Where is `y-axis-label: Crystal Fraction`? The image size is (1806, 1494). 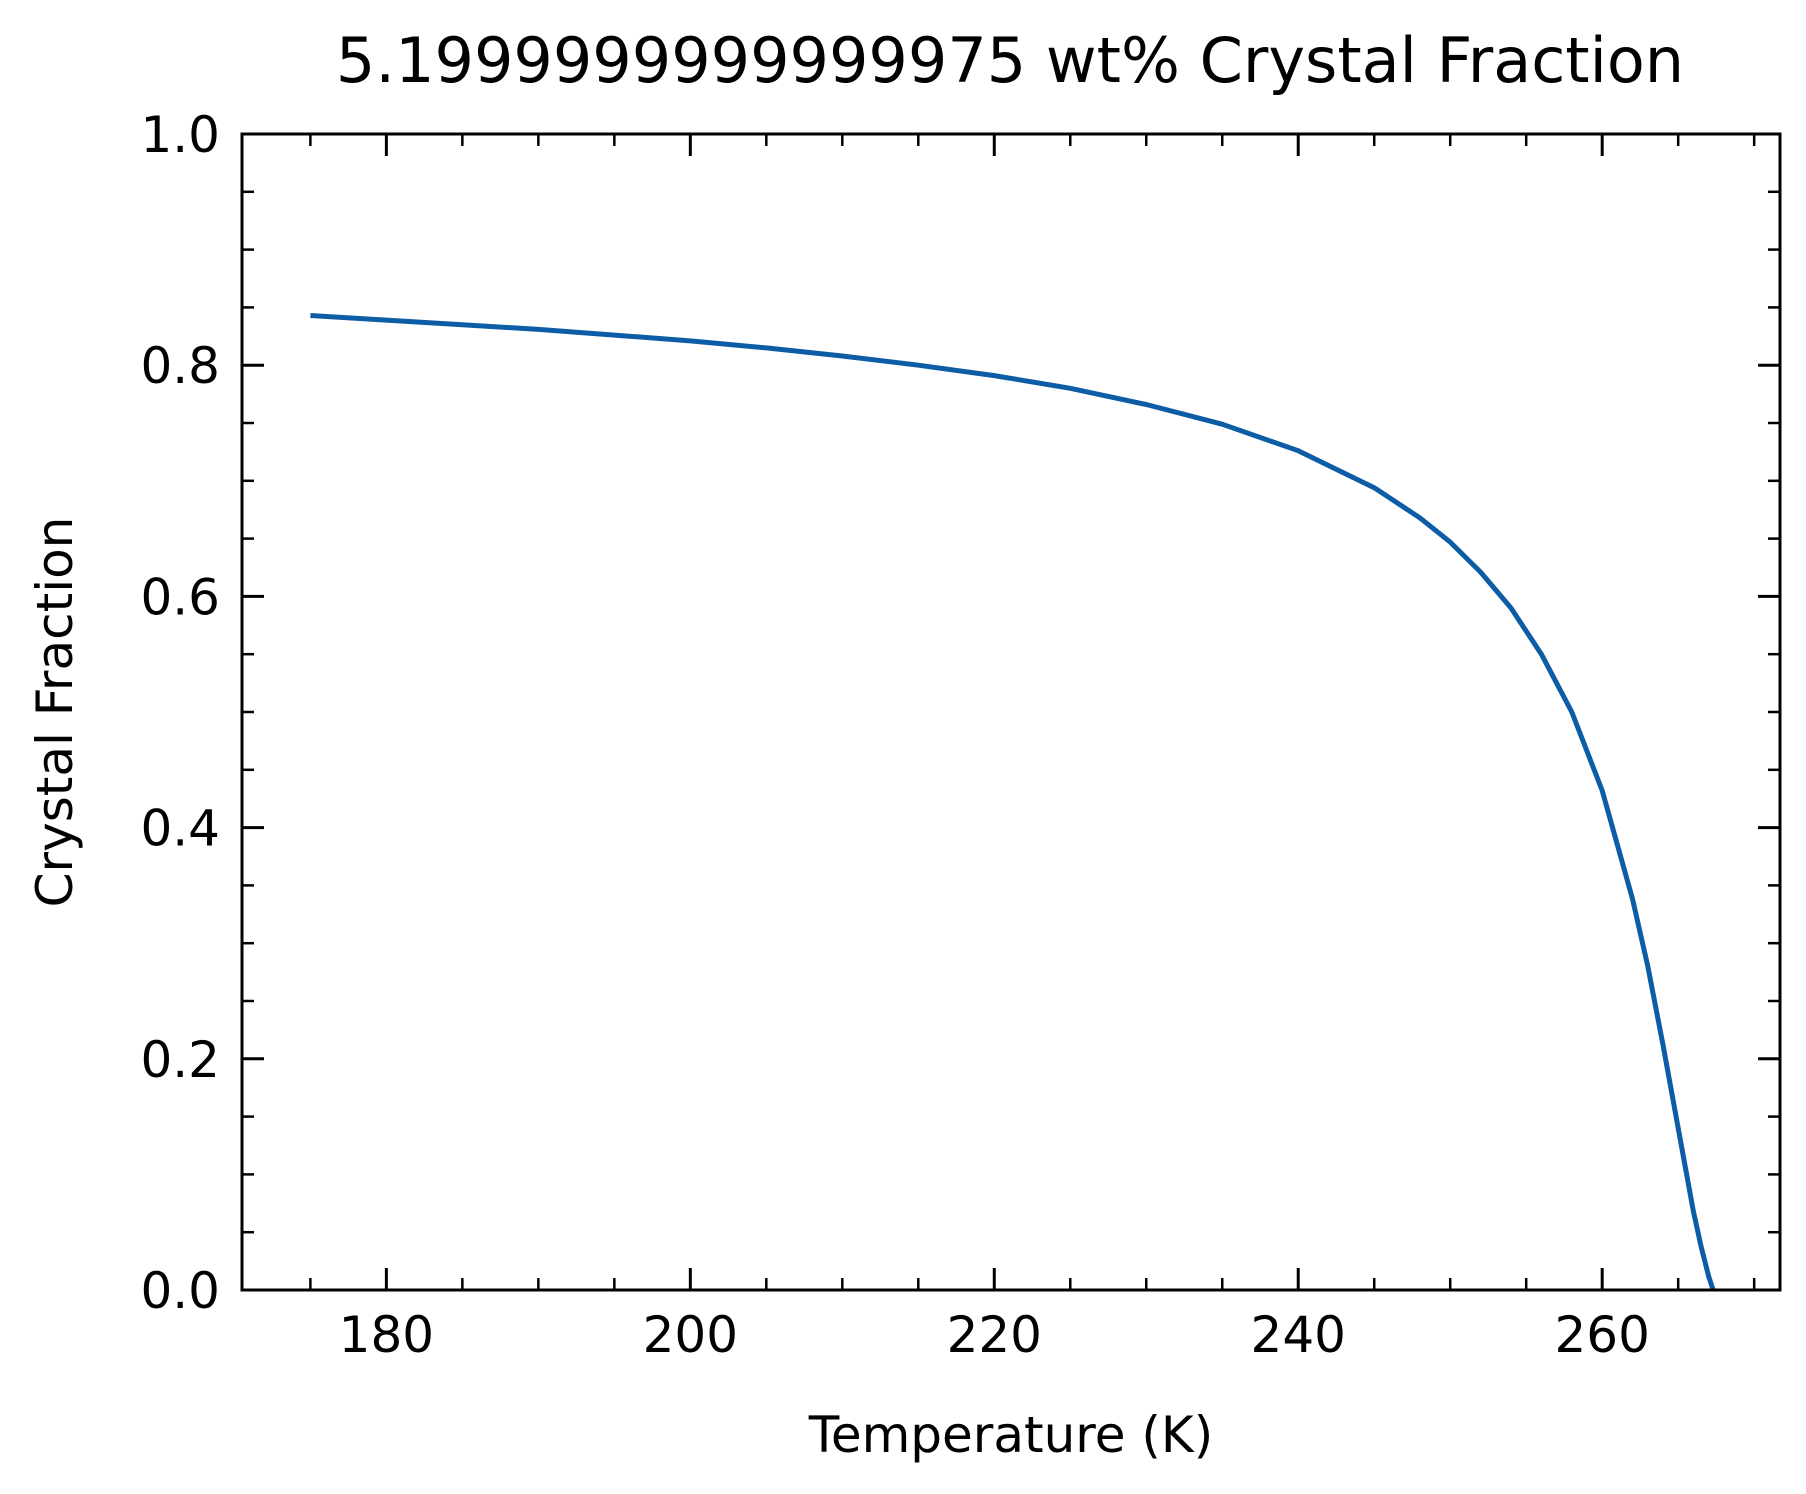 y-axis-label: Crystal Fraction is located at coordinates (55, 712).